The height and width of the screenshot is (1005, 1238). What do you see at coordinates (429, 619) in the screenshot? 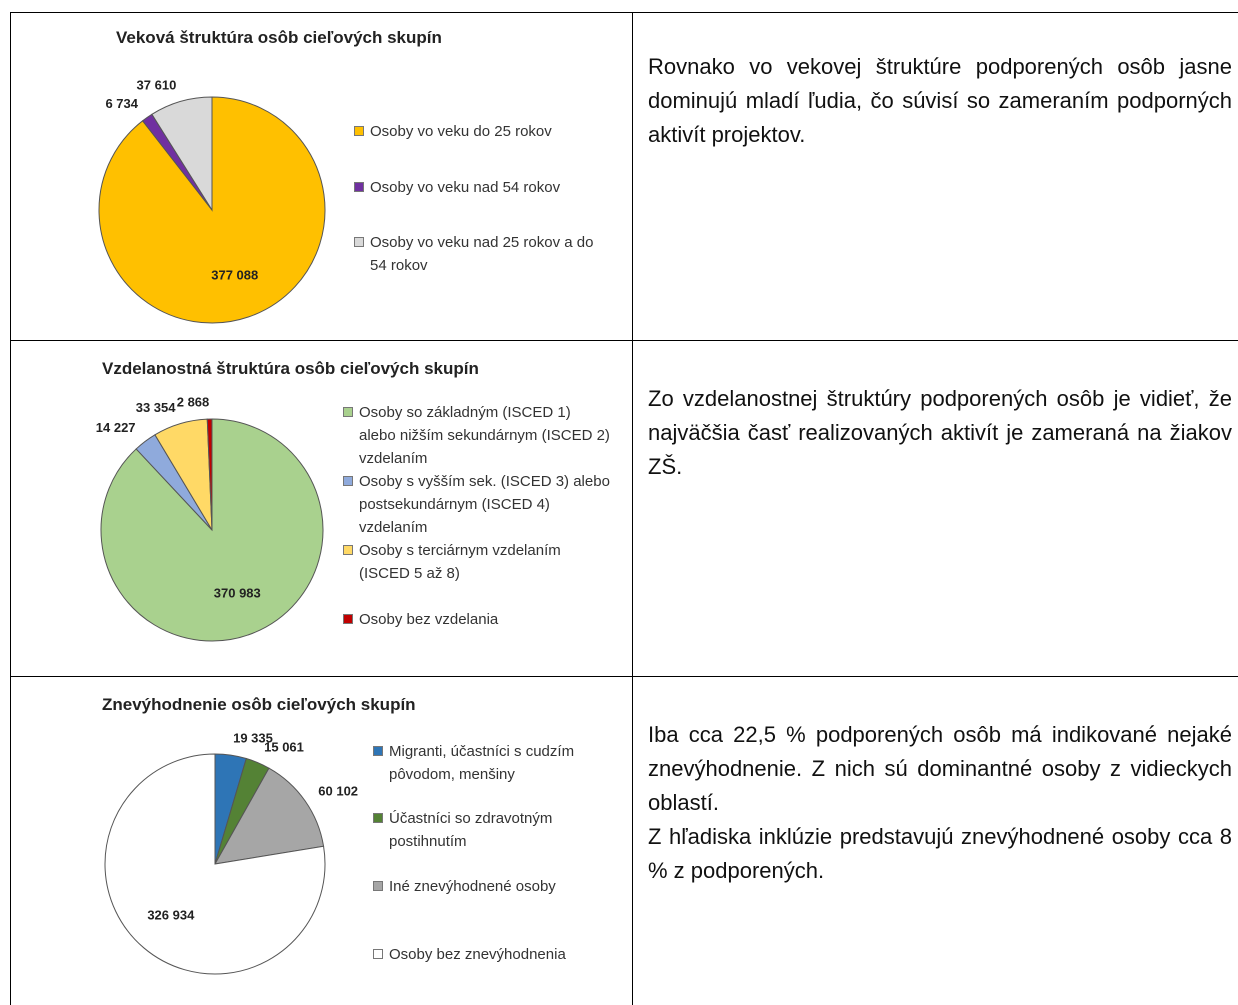
I see `legend-label: Osoby bez vzdelania` at bounding box center [429, 619].